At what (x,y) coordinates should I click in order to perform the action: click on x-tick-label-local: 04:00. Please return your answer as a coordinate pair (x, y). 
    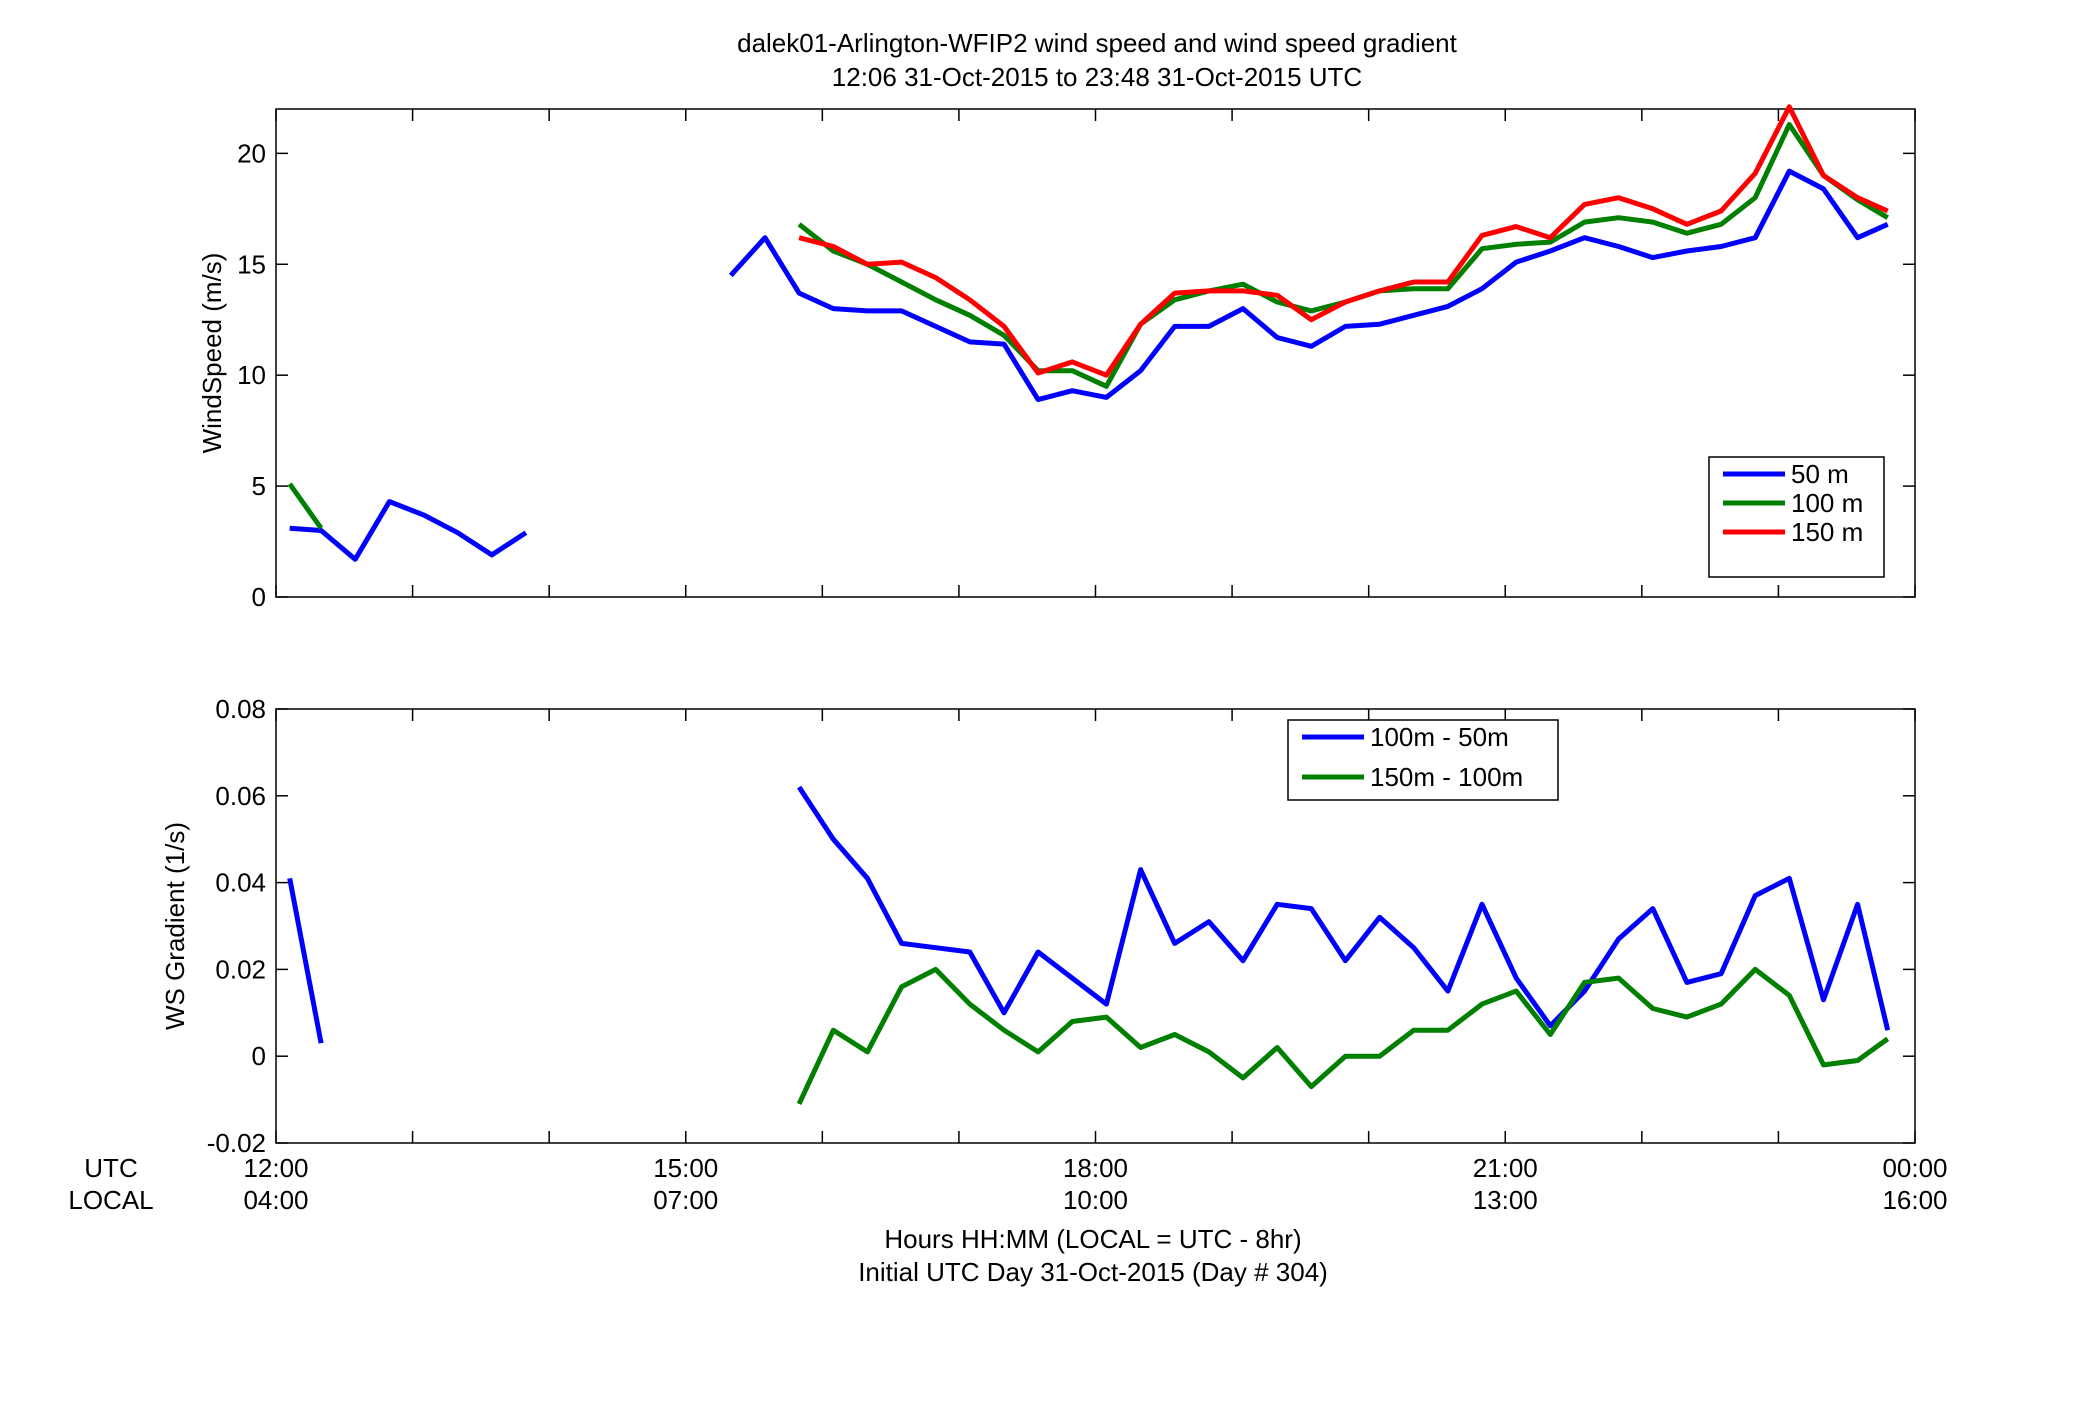
    Looking at the image, I should click on (275, 1200).